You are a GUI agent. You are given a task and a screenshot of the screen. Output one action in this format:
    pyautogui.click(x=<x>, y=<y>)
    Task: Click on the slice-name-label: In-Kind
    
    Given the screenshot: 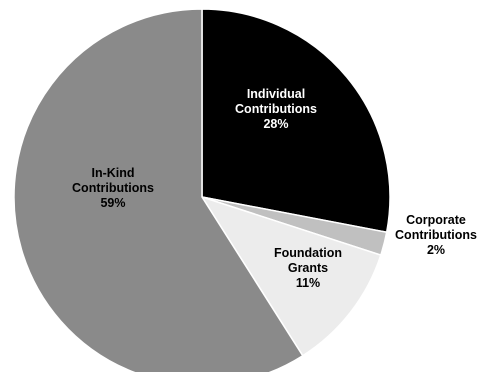 What is the action you would take?
    pyautogui.click(x=112, y=173)
    